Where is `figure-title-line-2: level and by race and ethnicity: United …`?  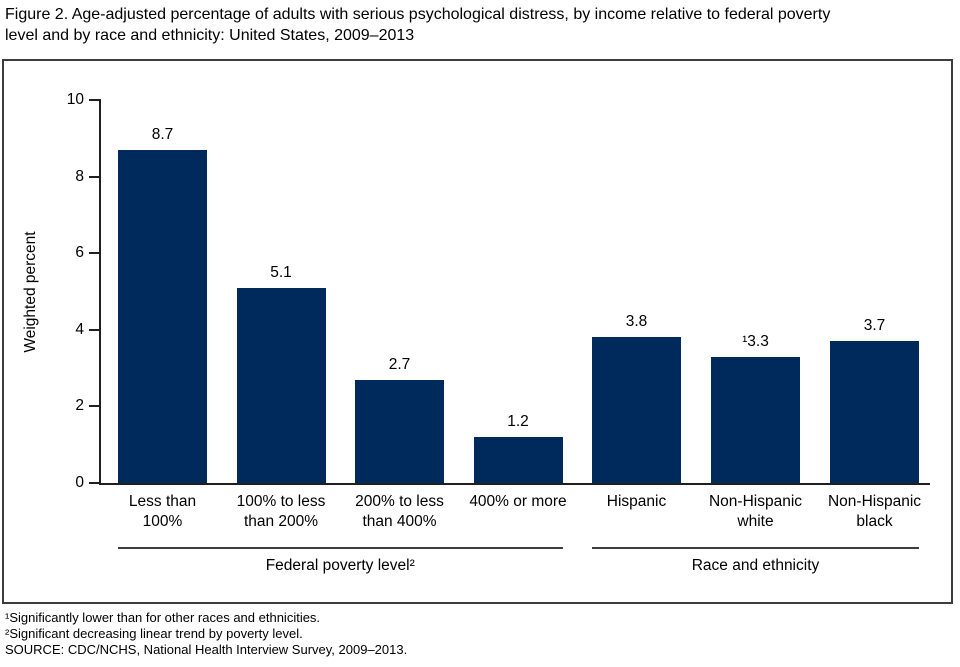 figure-title-line-2: level and by race and ethnicity: United … is located at coordinates (210, 35).